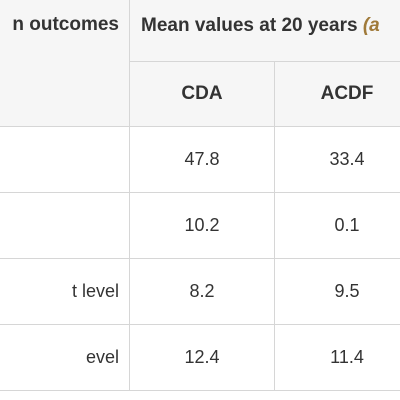  What do you see at coordinates (337, 291) in the screenshot?
I see `acdf-value-cell: 9.5` at bounding box center [337, 291].